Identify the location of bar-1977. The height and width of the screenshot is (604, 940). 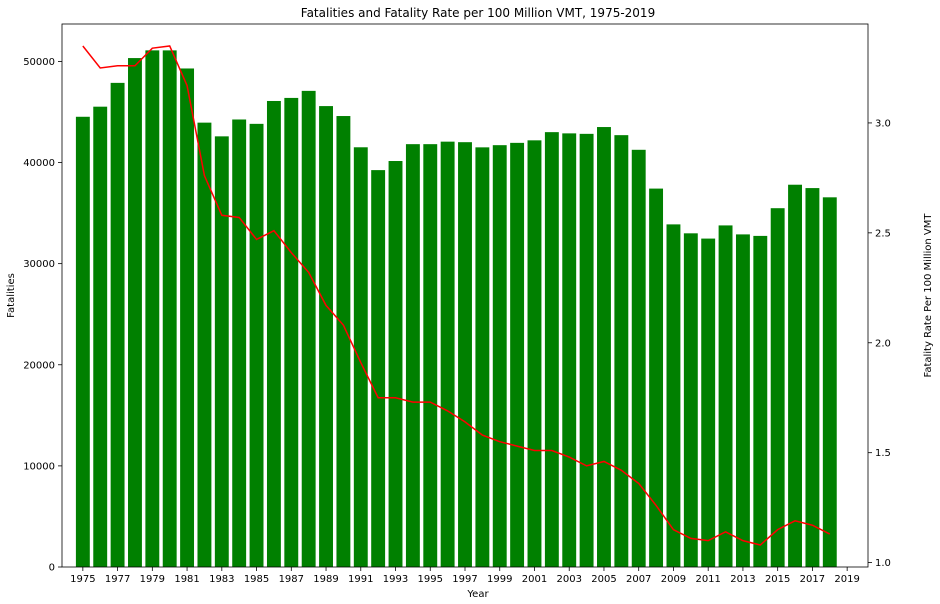
(117, 325).